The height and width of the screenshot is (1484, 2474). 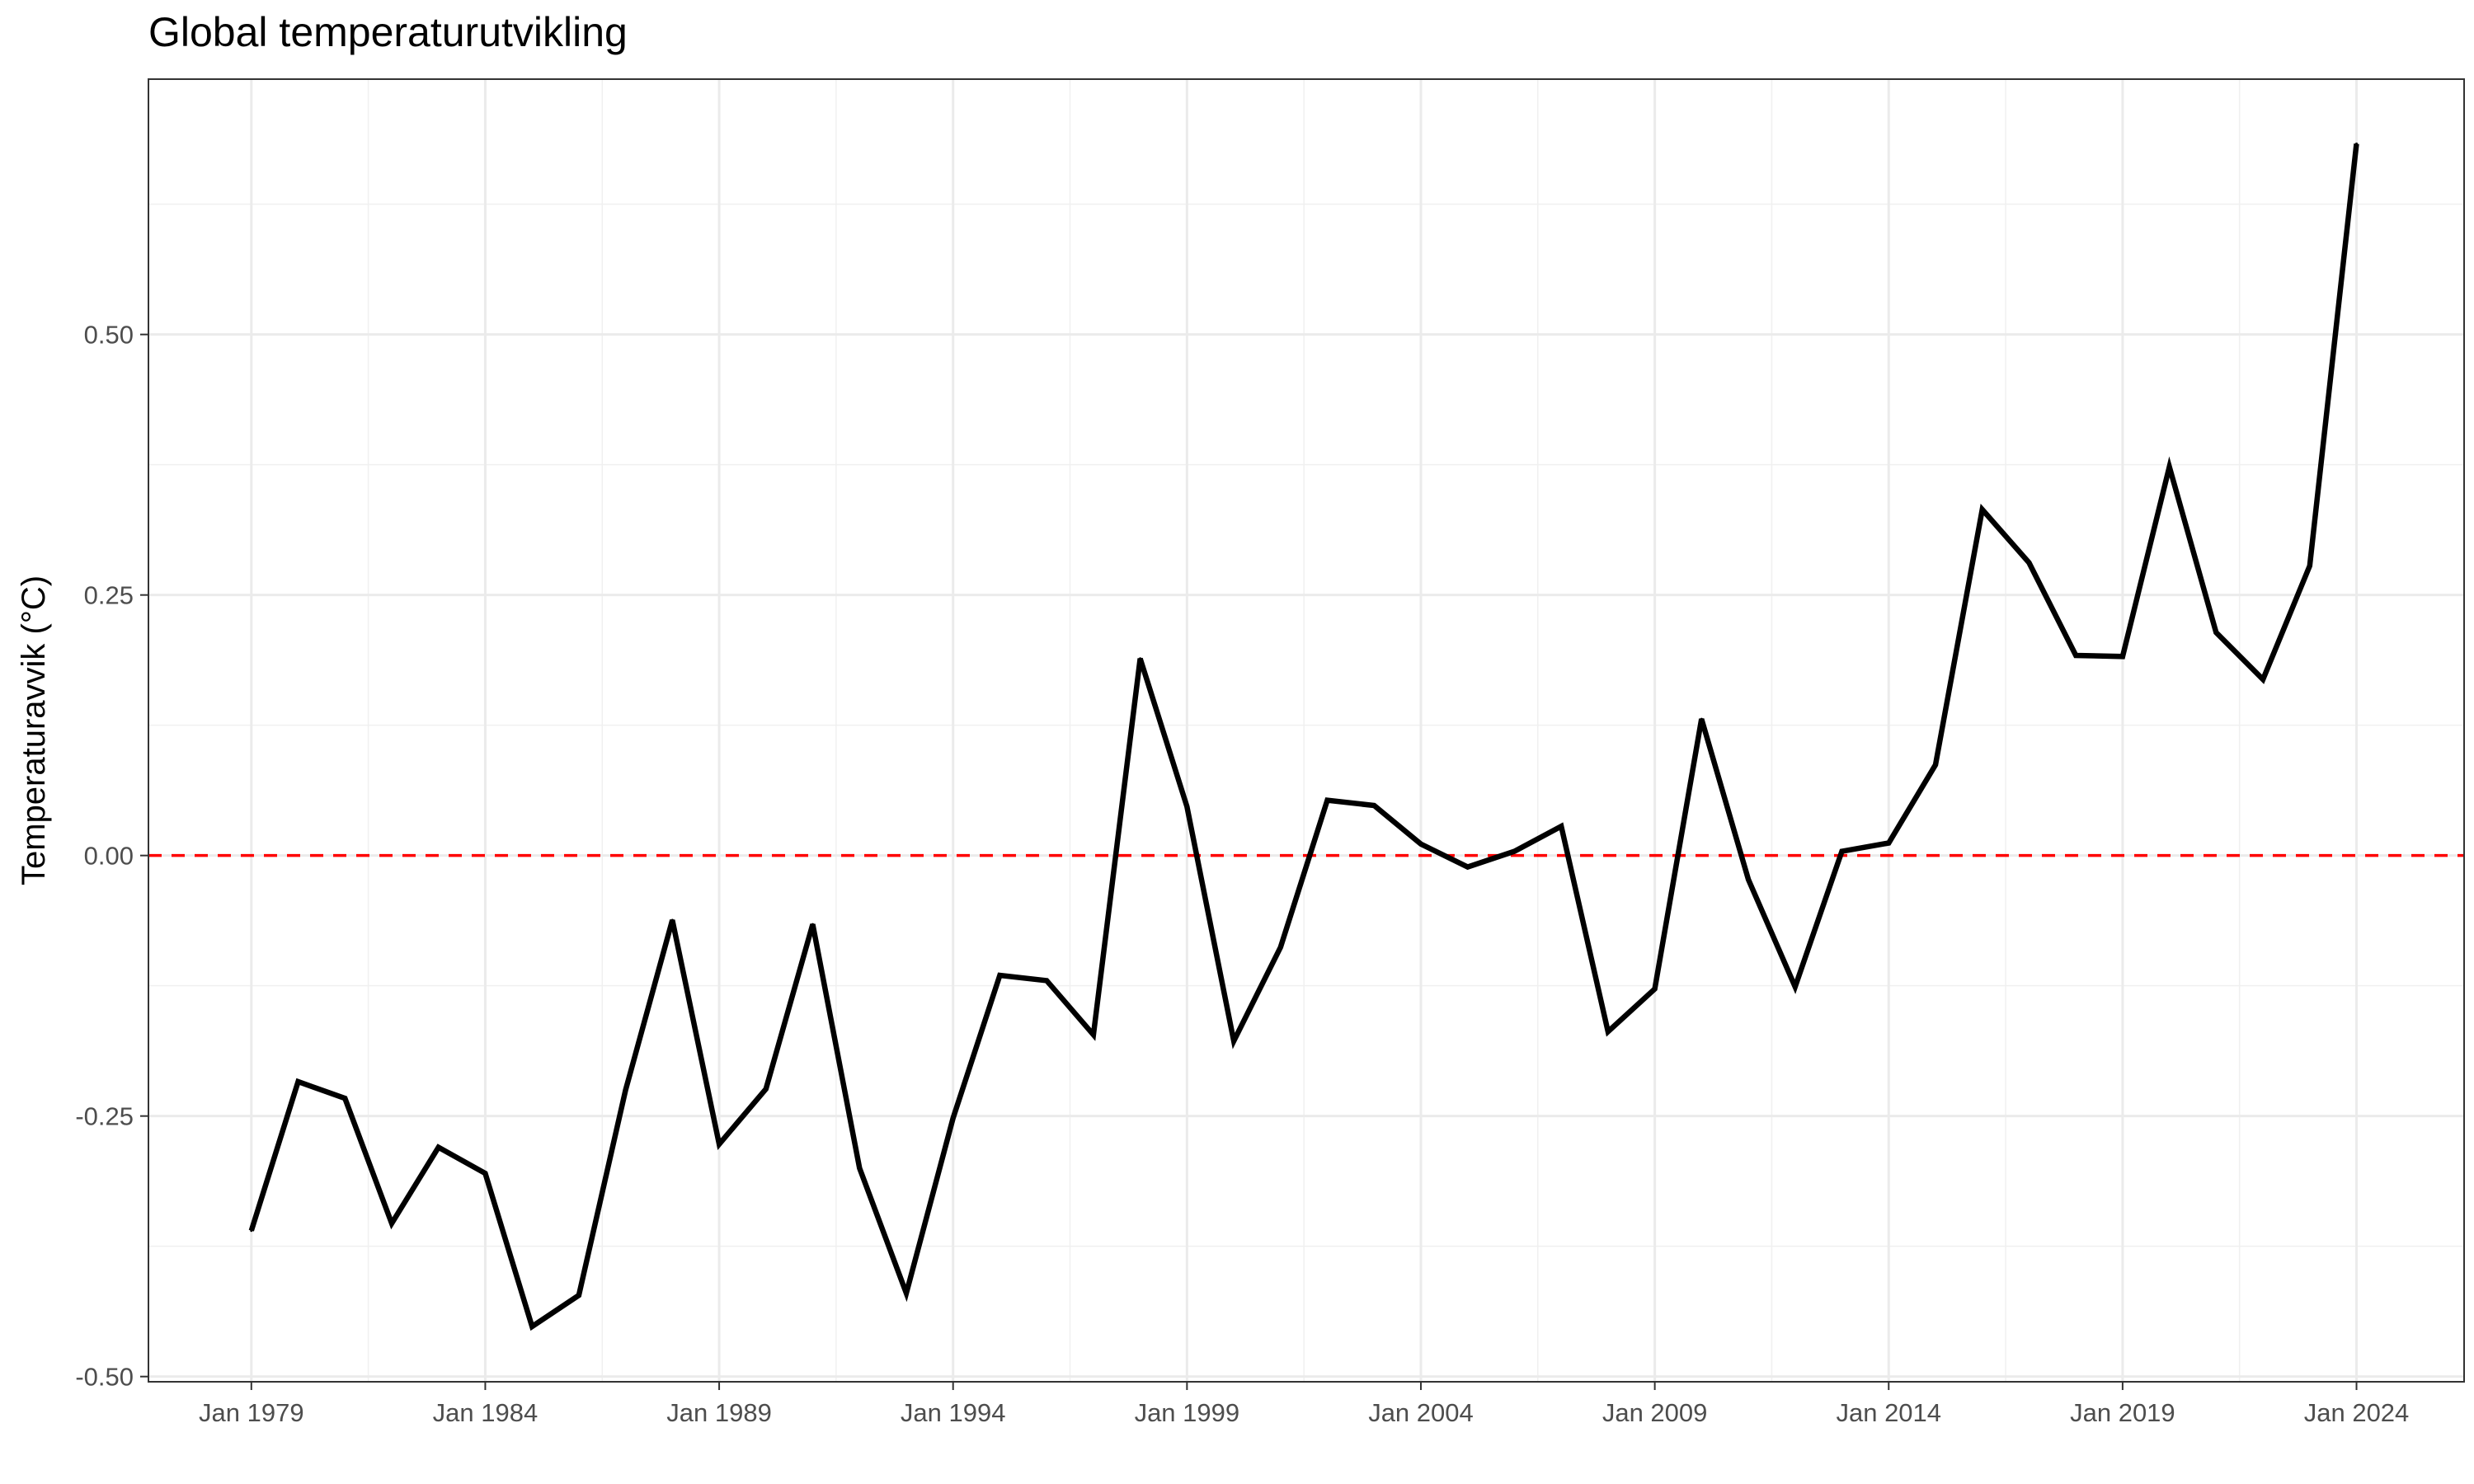 I want to click on x-tick-label: Jan 2009, so click(x=1655, y=1412).